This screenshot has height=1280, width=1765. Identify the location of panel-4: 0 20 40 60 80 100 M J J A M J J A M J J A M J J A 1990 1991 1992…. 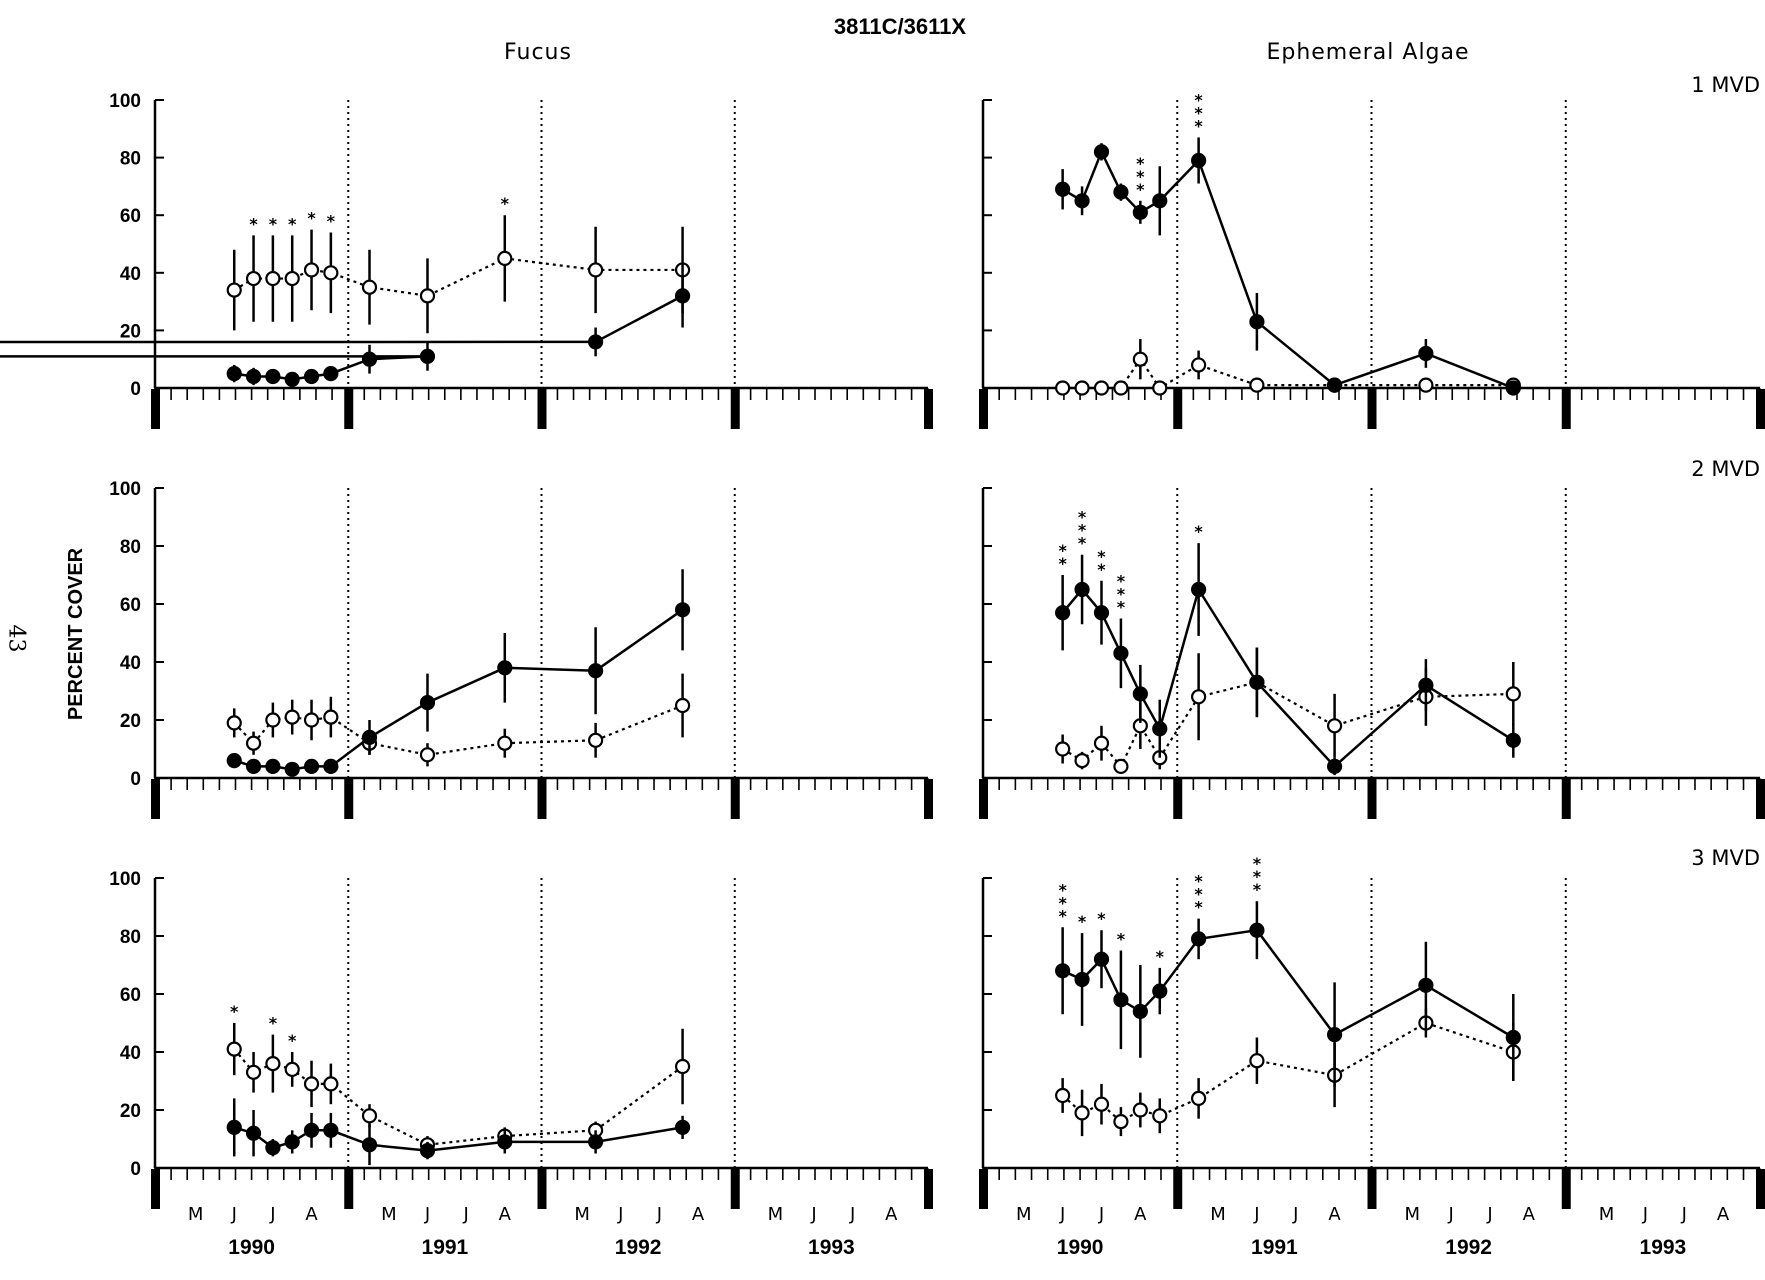
(521, 1064).